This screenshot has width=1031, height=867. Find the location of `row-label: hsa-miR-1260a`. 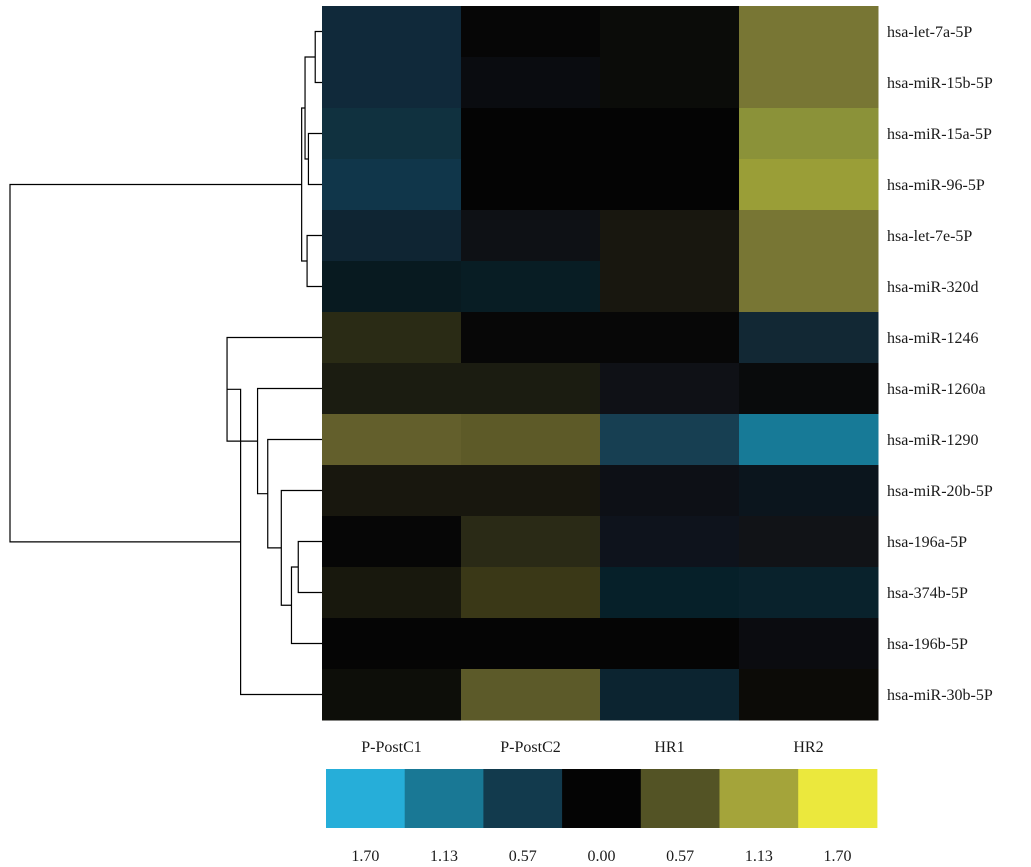

row-label: hsa-miR-1260a is located at coordinates (936, 389).